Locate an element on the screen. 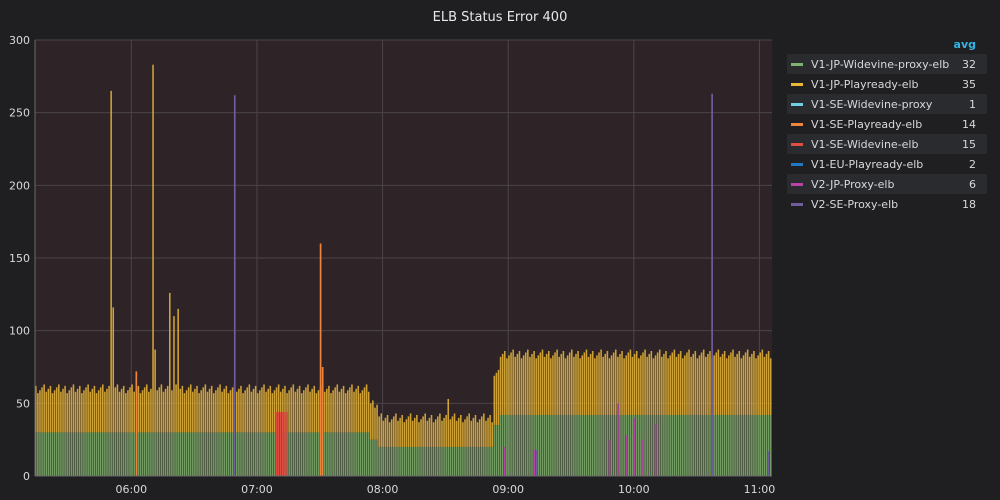 Image resolution: width=1000 pixels, height=500 pixels. legend-item: V2-JP-Proxy-elb 6 is located at coordinates (887, 184).